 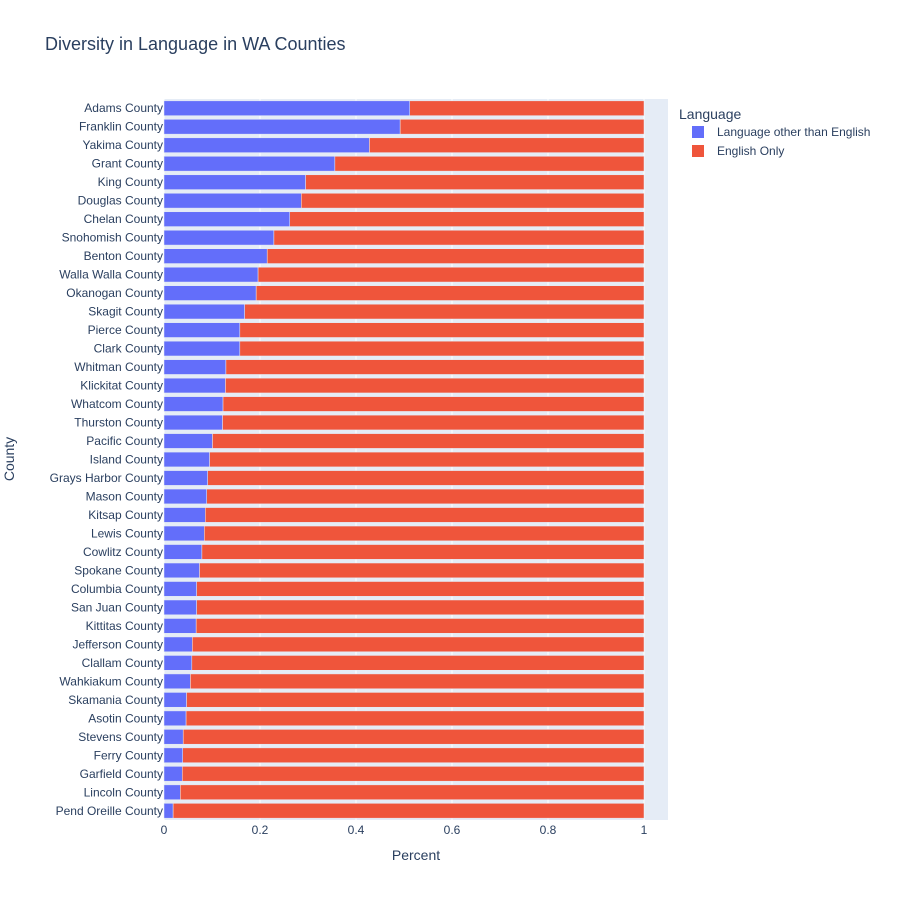 I want to click on x-tick-label: 0.6, so click(x=452, y=830).